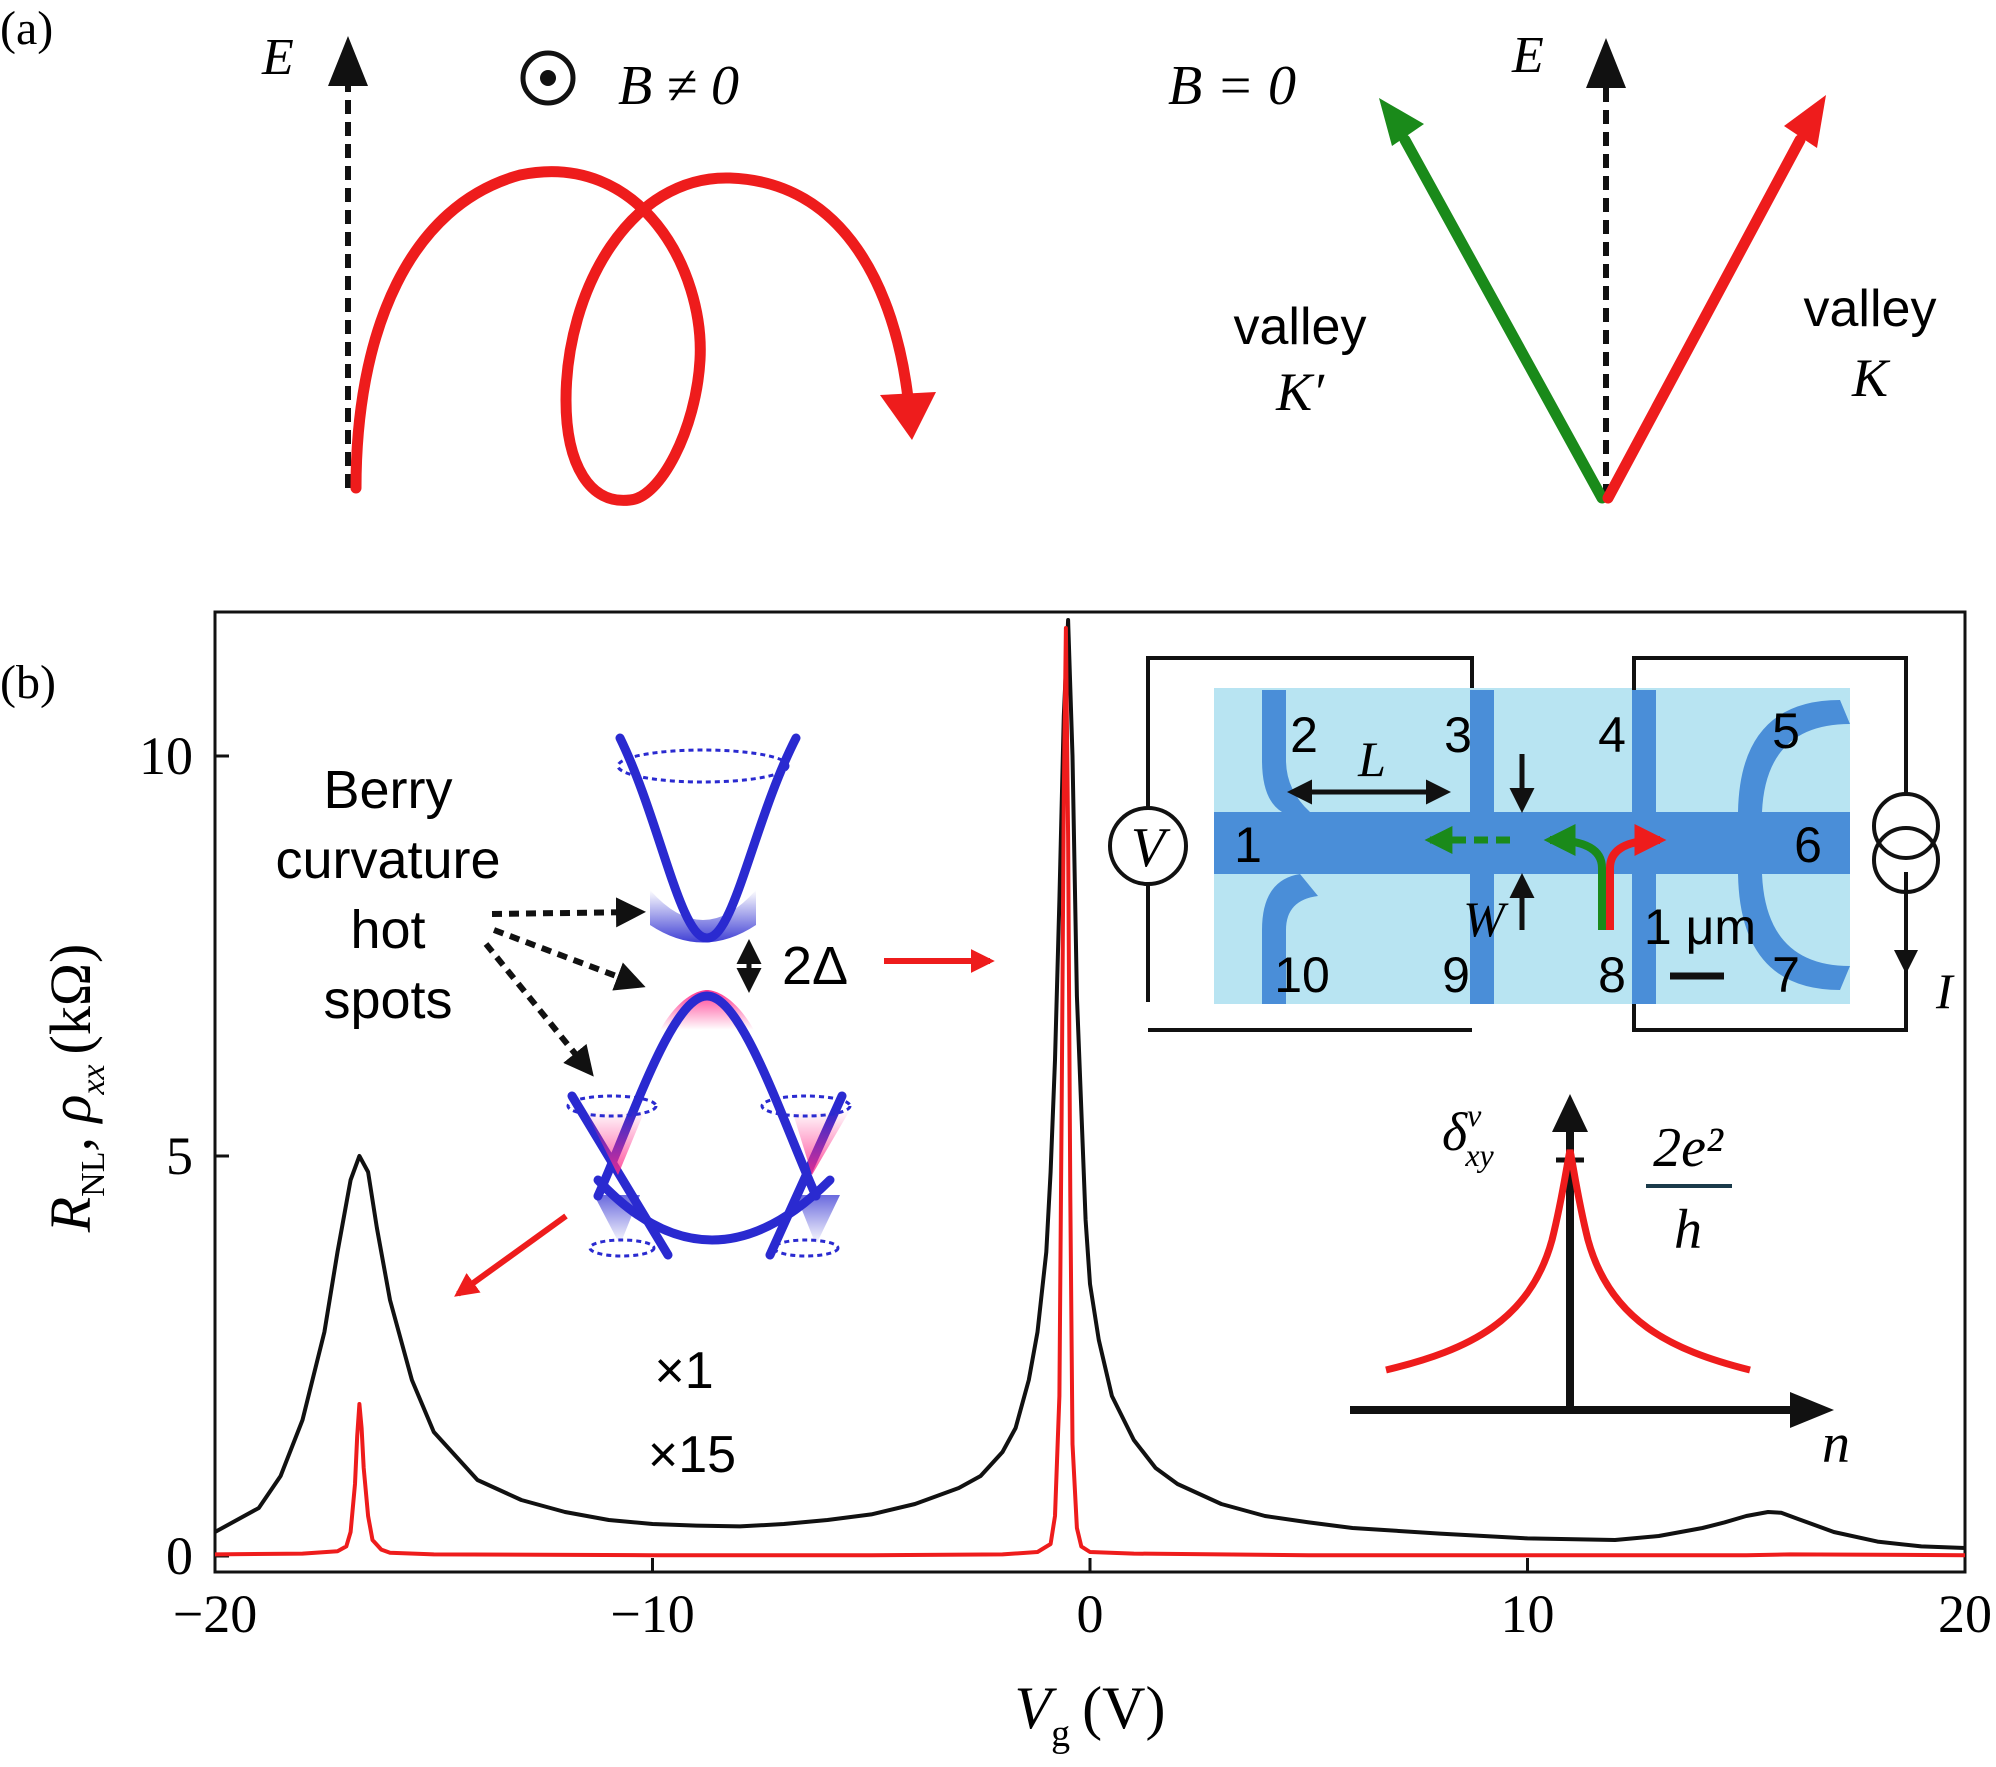 Image resolution: width=1996 pixels, height=1767 pixels. Describe the element at coordinates (815, 966) in the screenshot. I see `gap-label: 2Δ` at that location.